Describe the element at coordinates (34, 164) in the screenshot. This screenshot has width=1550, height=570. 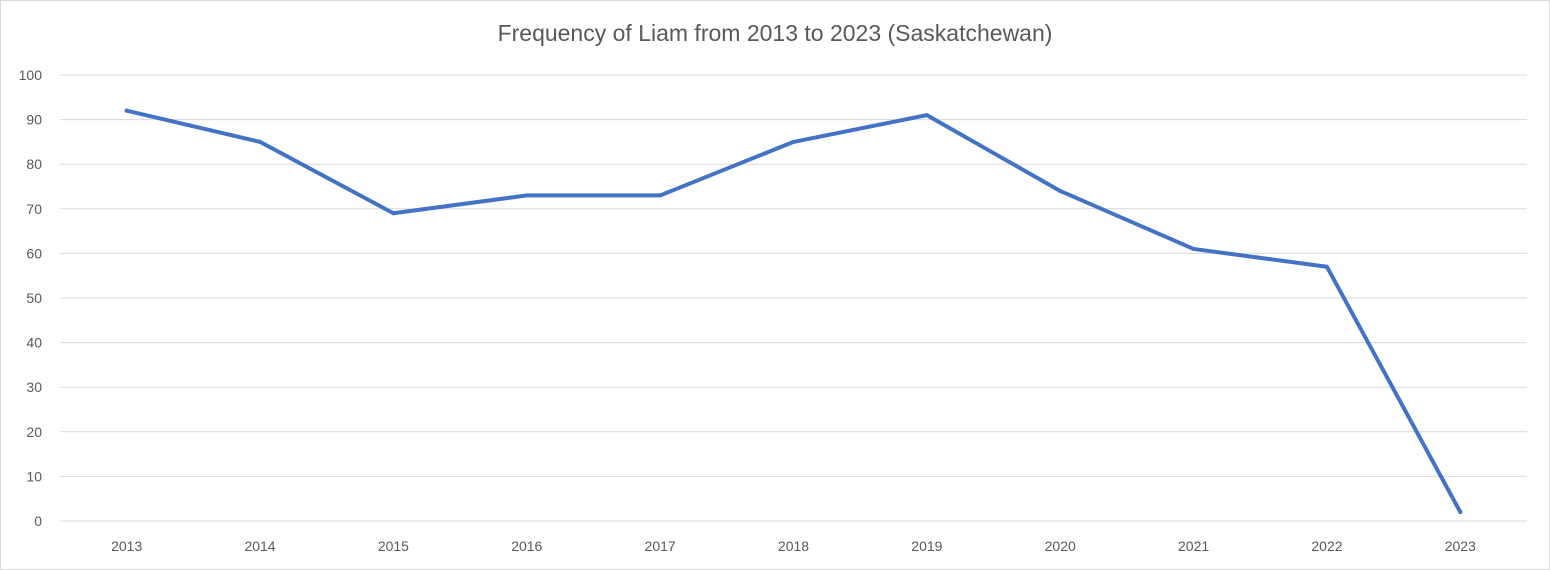
I see `y-tick-label: 80` at that location.